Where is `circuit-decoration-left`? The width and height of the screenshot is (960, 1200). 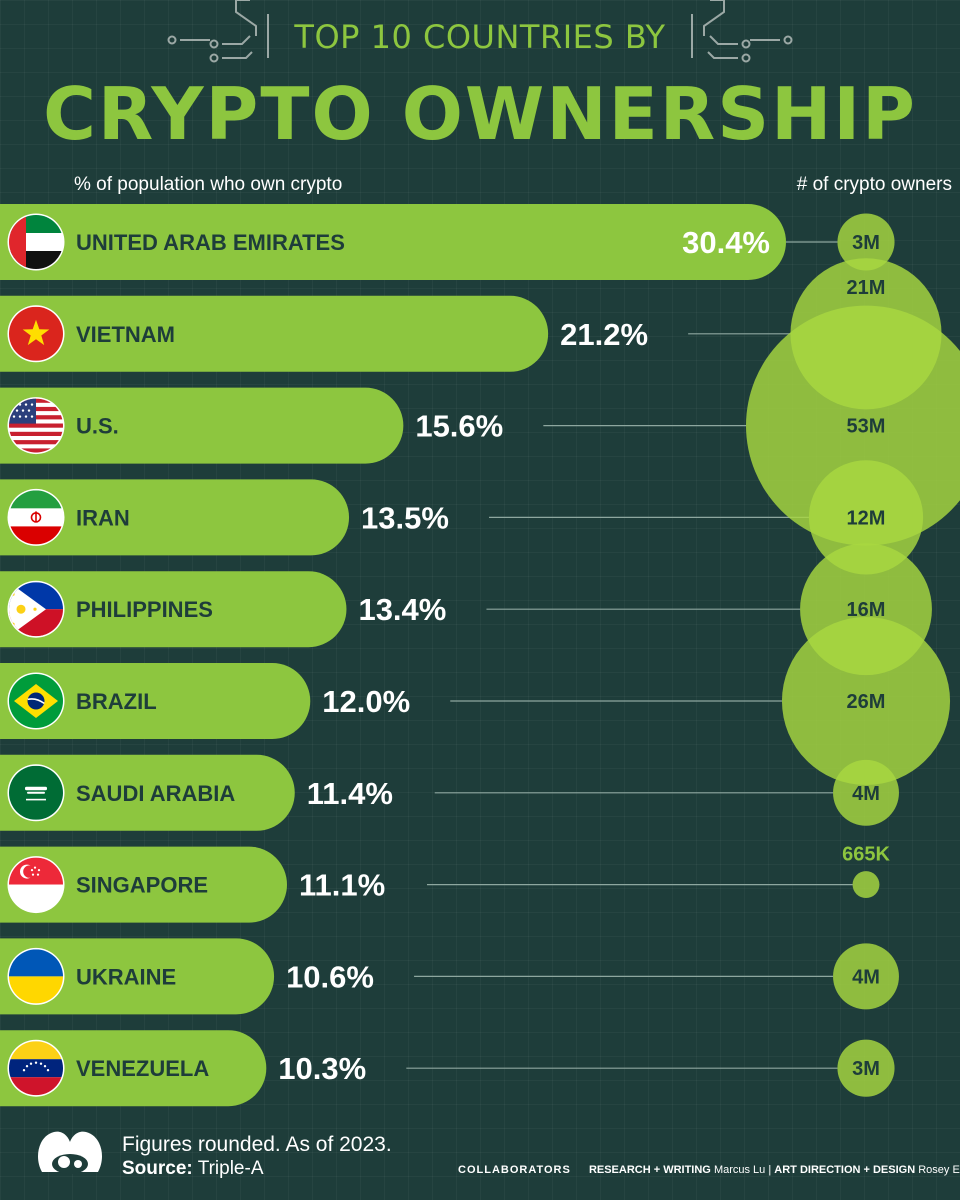
circuit-decoration-left is located at coordinates (218, 31).